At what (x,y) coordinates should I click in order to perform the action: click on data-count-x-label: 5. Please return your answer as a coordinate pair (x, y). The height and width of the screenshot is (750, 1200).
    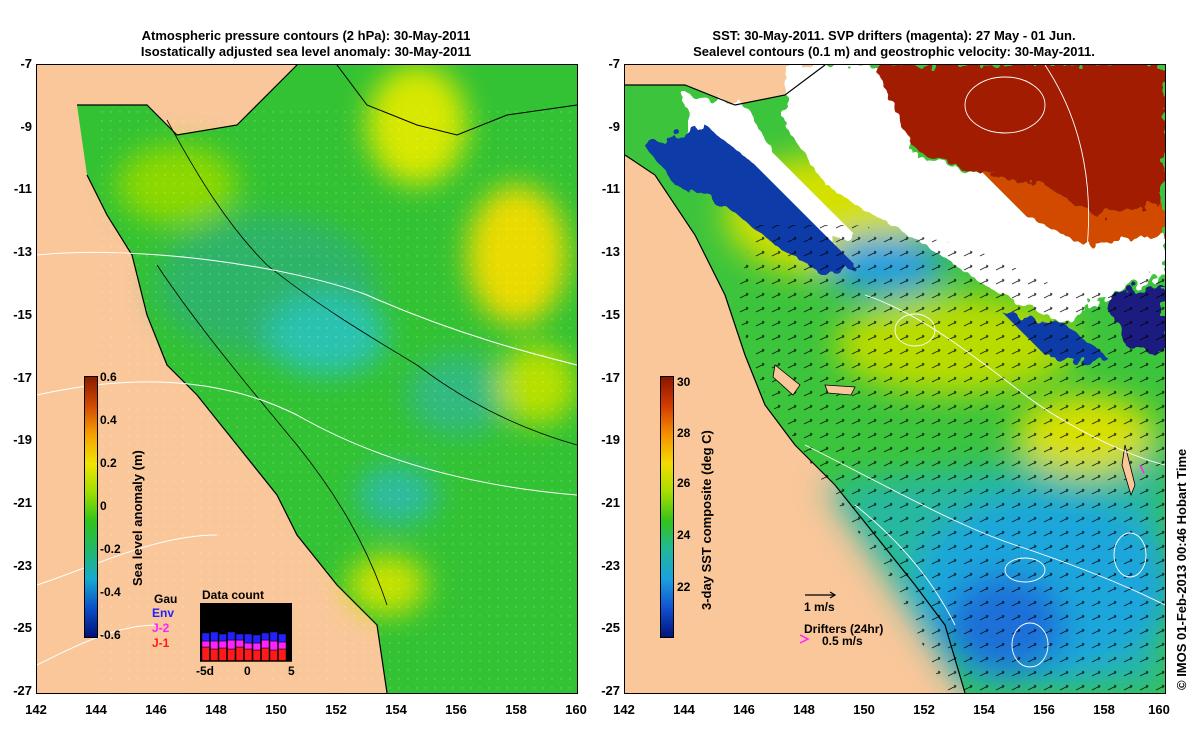
    Looking at the image, I should click on (291, 671).